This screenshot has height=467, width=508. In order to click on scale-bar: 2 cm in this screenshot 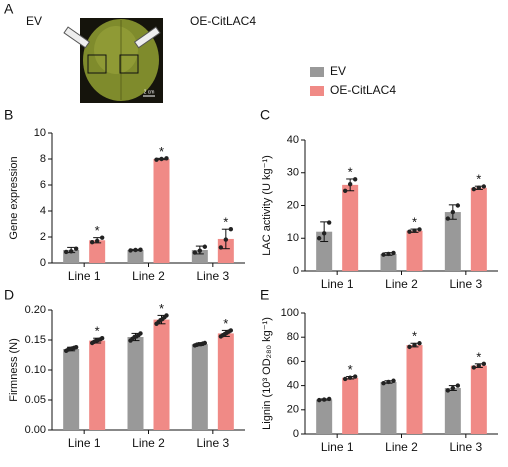, I will do `click(149, 92)`.